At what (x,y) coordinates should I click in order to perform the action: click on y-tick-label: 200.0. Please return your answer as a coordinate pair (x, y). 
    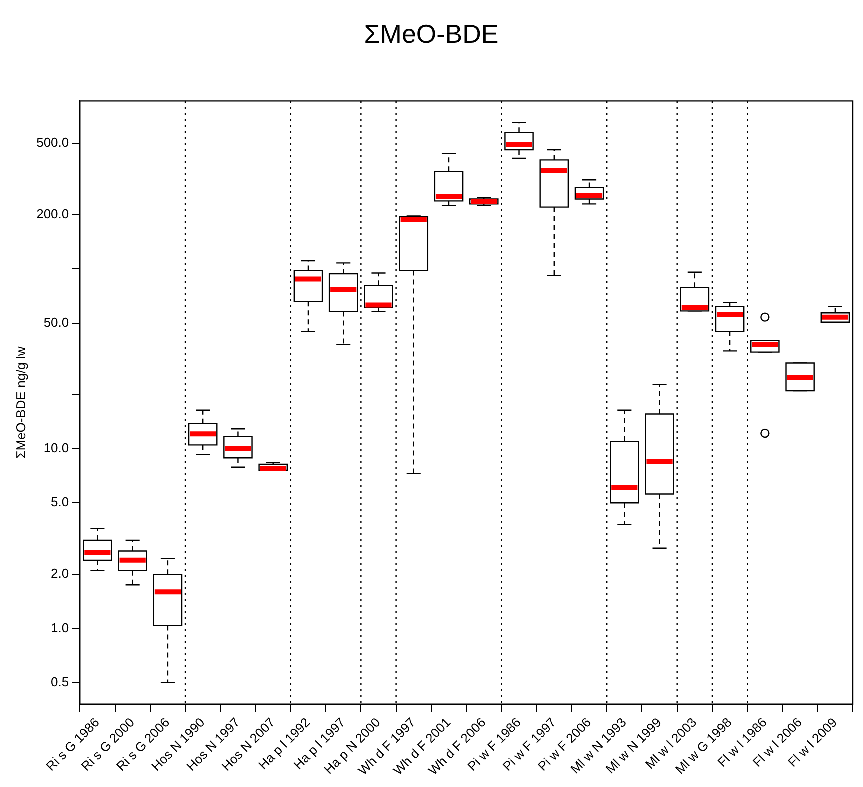
    Looking at the image, I should click on (53, 214).